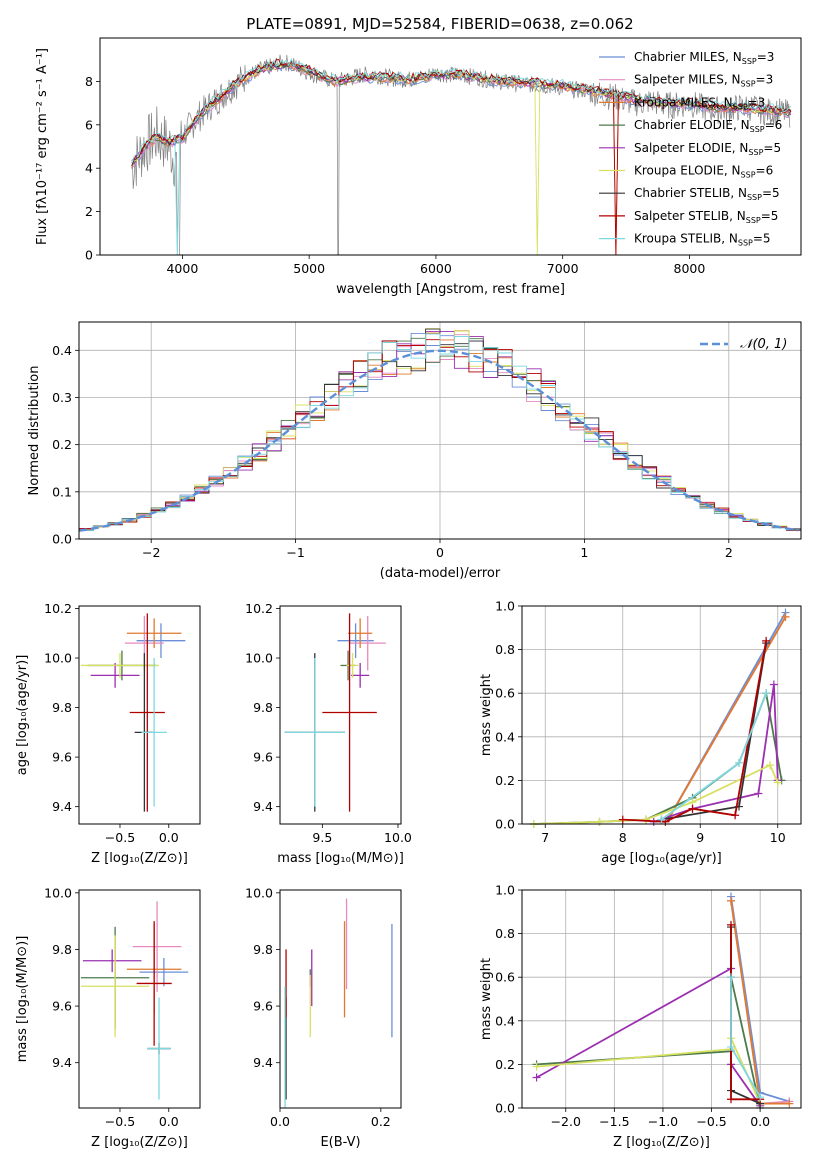  Describe the element at coordinates (505, 606) in the screenshot. I see `y-tick-label: 1.0` at that location.